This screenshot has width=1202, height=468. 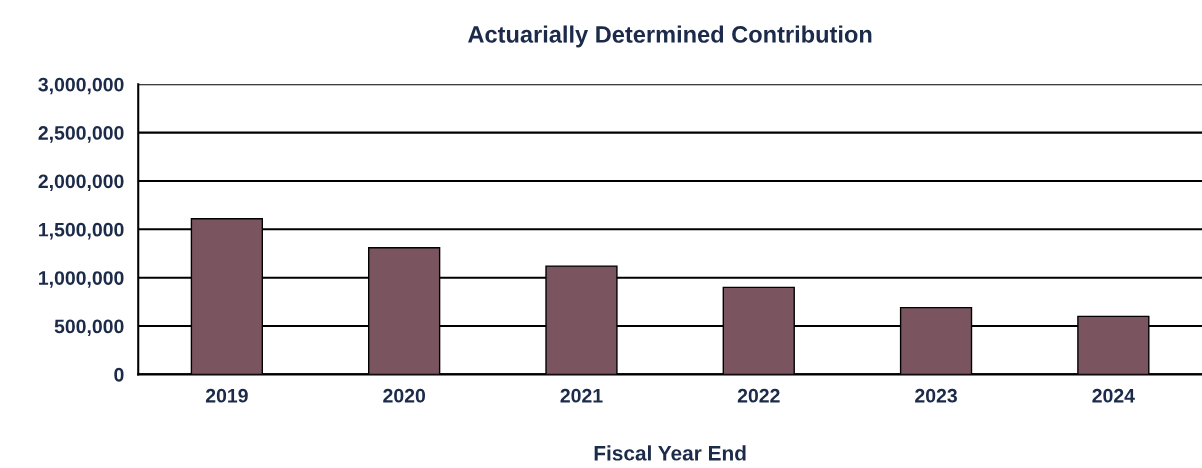 What do you see at coordinates (81, 279) in the screenshot?
I see `y-tick-label: 1,000,000` at bounding box center [81, 279].